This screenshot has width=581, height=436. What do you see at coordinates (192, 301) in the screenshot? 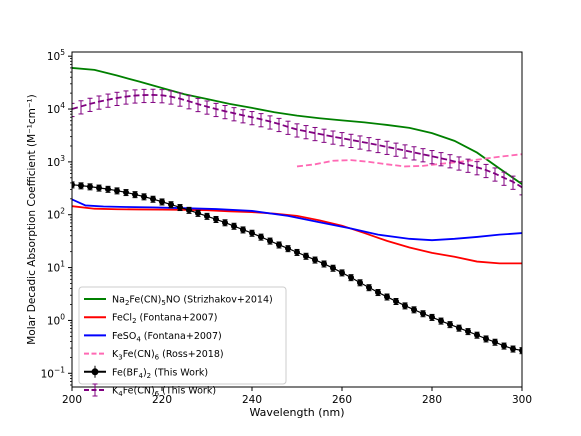
I see `legend-label: Na2Fe(CN)5NO (Strizhakov+2014)` at bounding box center [192, 301].